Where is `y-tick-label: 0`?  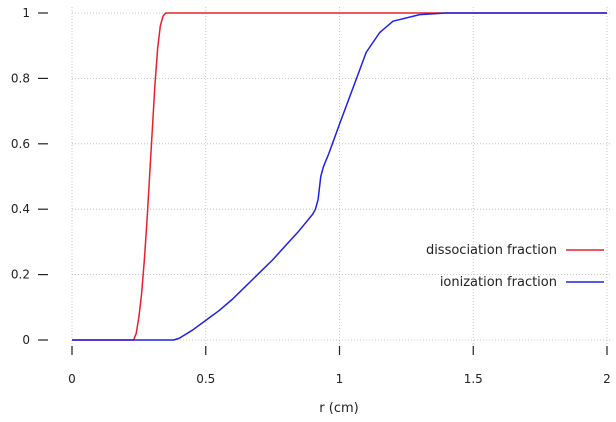
y-tick-label: 0 is located at coordinates (26, 340).